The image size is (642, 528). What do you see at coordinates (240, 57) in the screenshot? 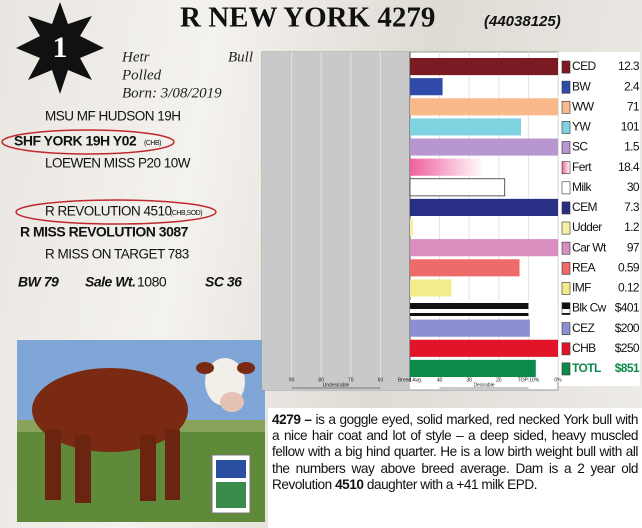
I see `sex: Bull` at bounding box center [240, 57].